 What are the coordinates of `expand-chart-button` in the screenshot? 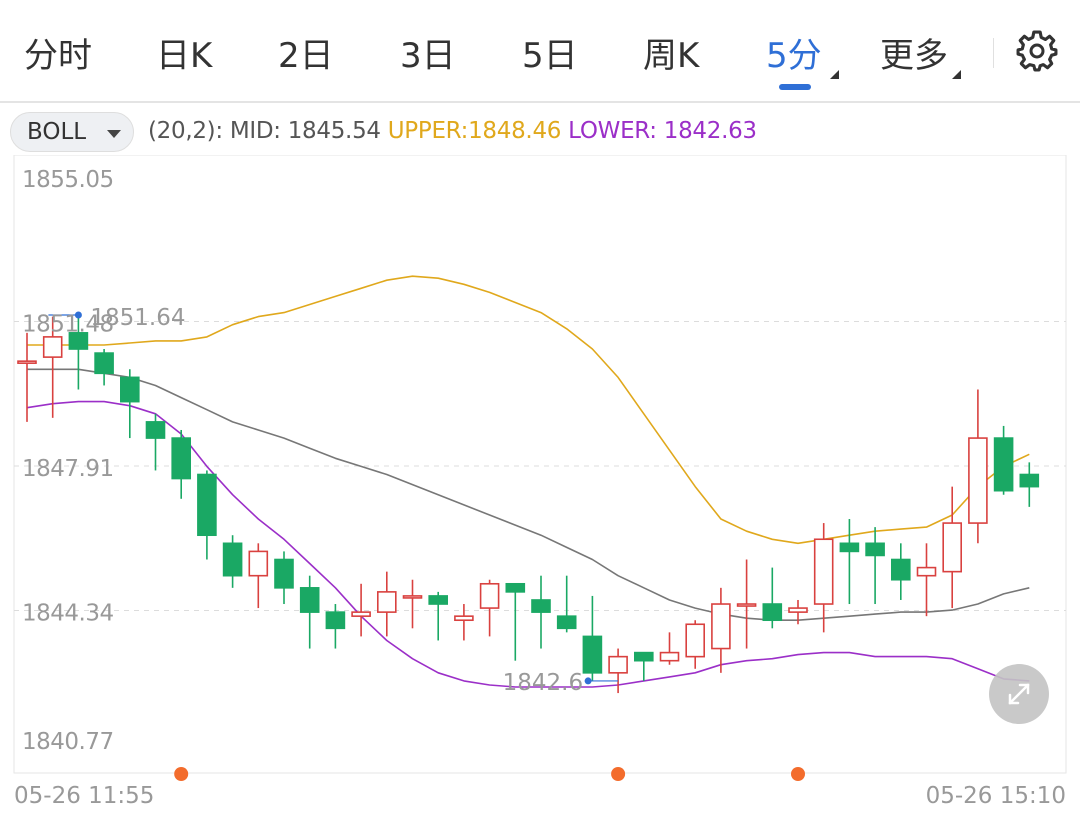 It's located at (1019, 694).